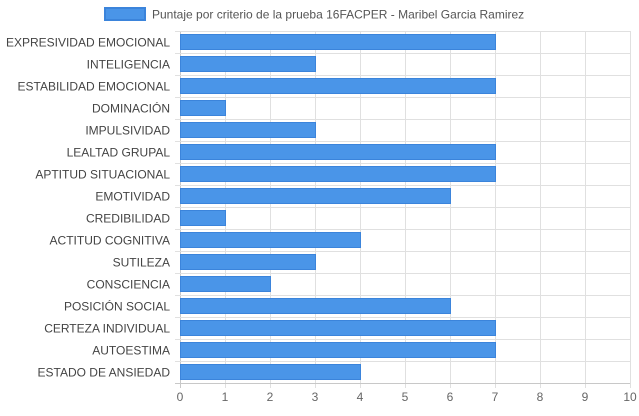 Image resolution: width=639 pixels, height=416 pixels. Describe the element at coordinates (132, 197) in the screenshot. I see `y-category-label: EMOTIVIDAD` at that location.